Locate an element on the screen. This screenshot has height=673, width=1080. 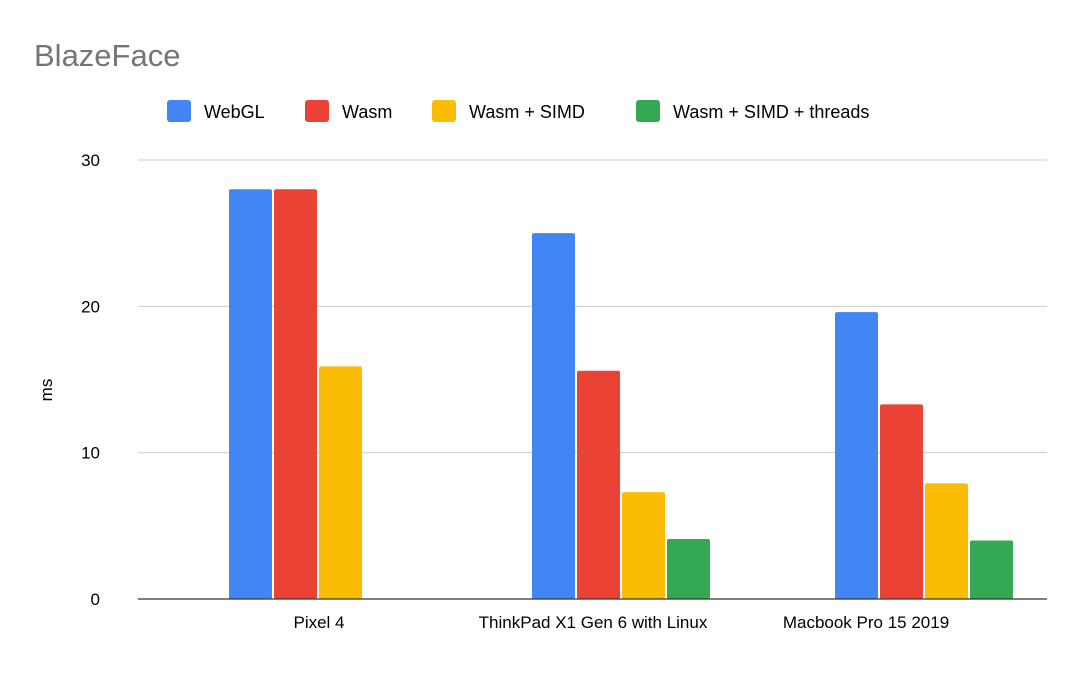
chart-title: BlazeFace is located at coordinates (107, 55).